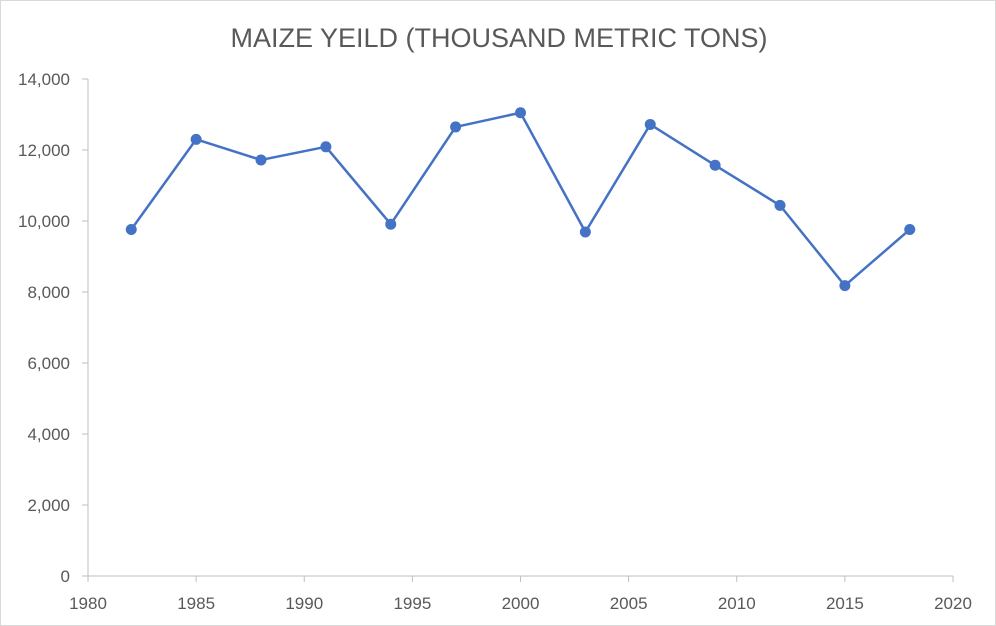 The image size is (996, 626). I want to click on y-axis: 0 2,000 4,000 6,000 8,000 10,000 12,000 14,000, so click(53, 328).